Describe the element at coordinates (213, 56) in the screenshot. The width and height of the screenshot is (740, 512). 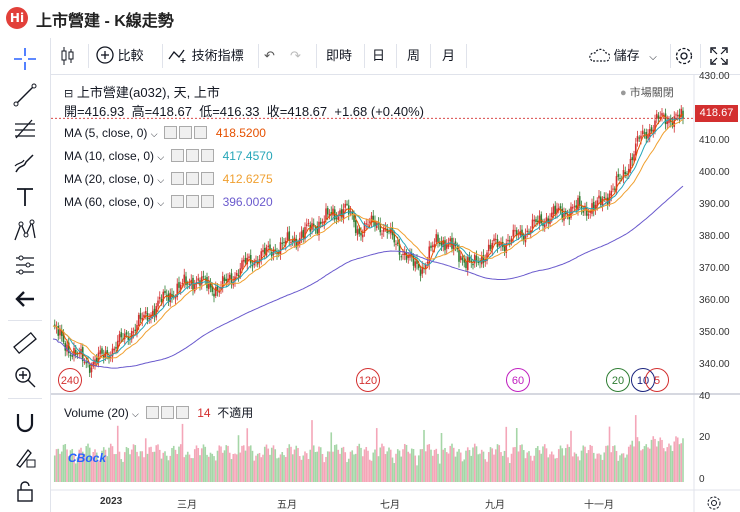
I see `indicators-button: 技術指標` at that location.